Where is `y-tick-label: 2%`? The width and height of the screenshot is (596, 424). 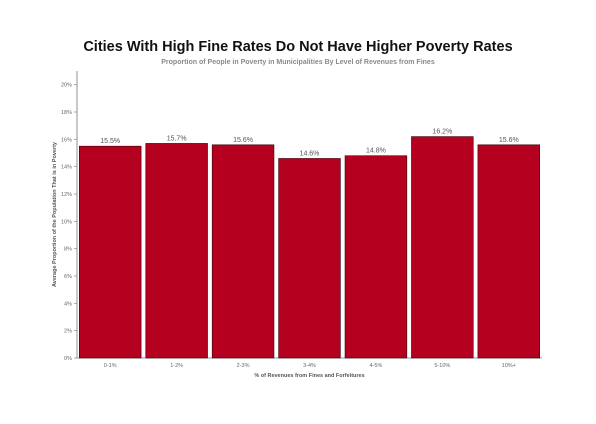
y-tick-label: 2% is located at coordinates (68, 332).